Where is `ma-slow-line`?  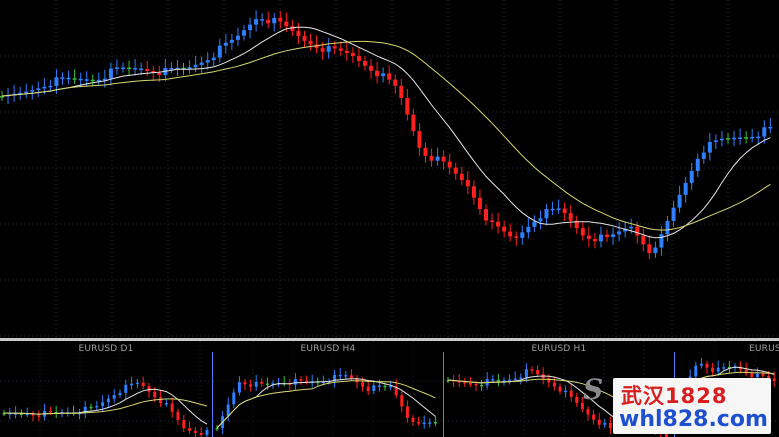
ma-slow-line is located at coordinates (105, 406).